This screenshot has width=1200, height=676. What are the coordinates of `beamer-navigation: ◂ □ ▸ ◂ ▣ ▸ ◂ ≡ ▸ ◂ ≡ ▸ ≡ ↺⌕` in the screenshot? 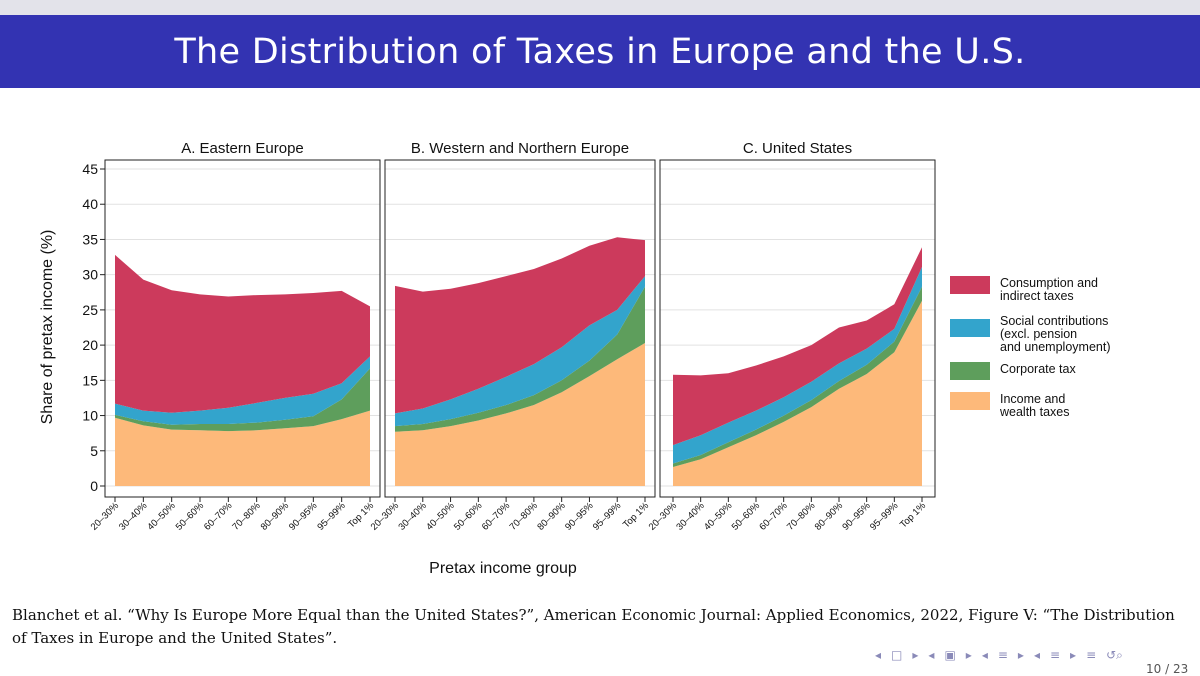 It's located at (999, 655).